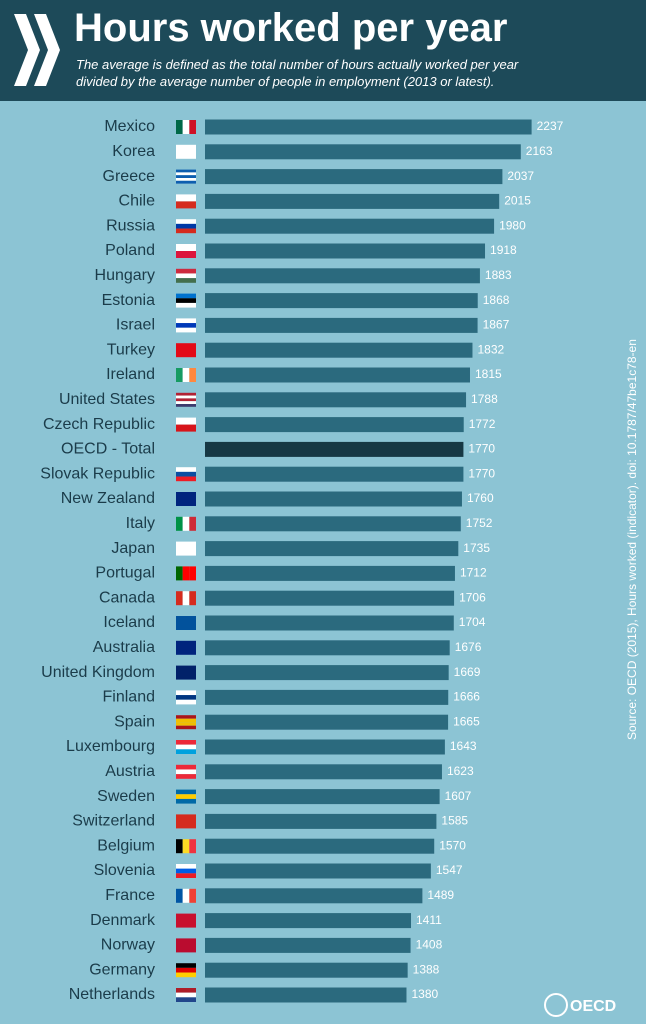  Describe the element at coordinates (452, 845) in the screenshot. I see `value-label: 1570` at that location.